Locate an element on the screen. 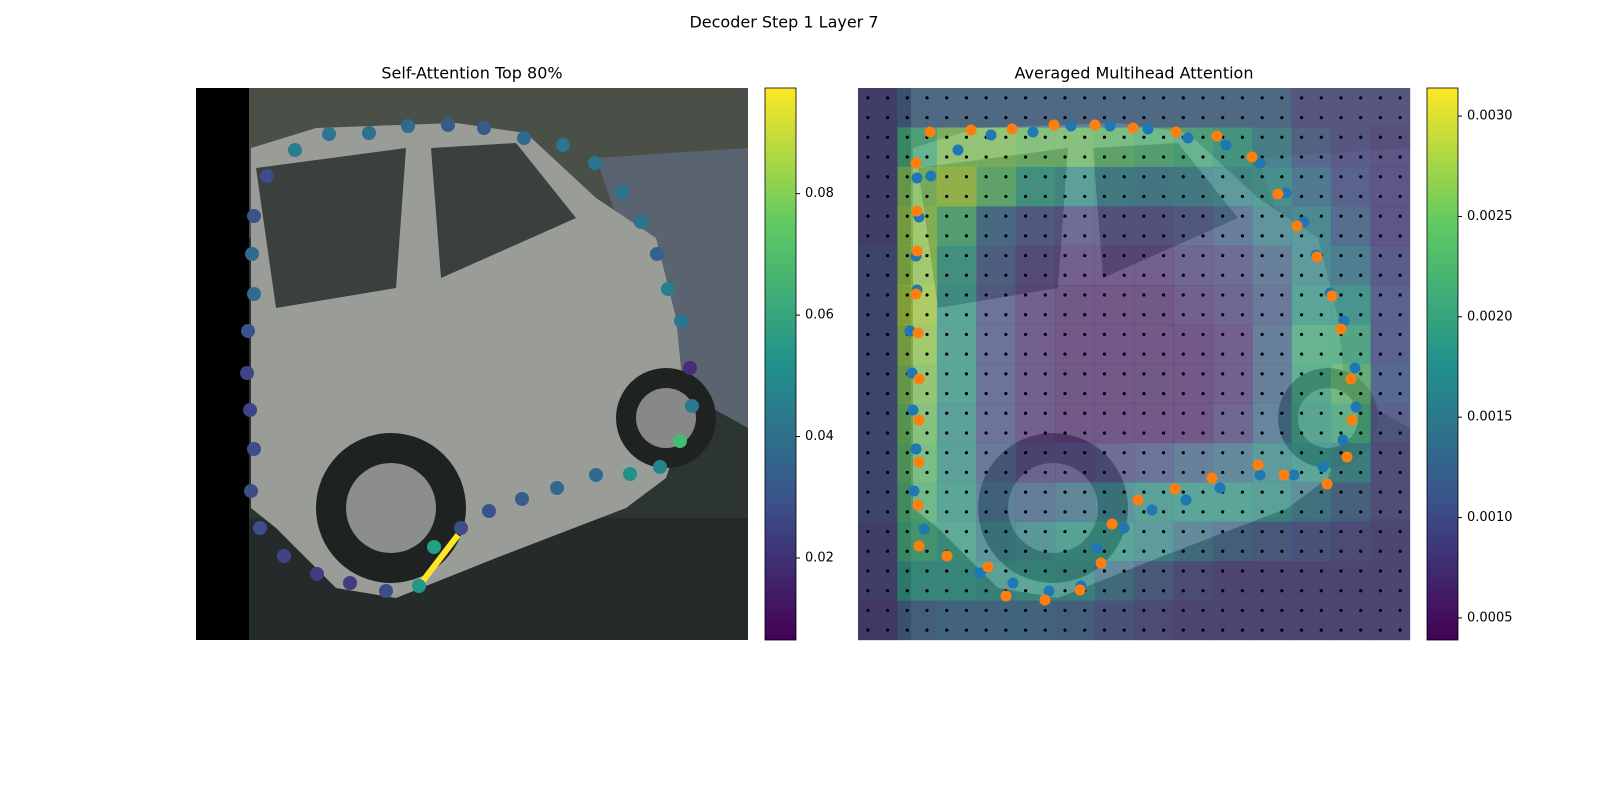 The height and width of the screenshot is (804, 1600). colorbar-tick-label: 0.04 is located at coordinates (819, 436).